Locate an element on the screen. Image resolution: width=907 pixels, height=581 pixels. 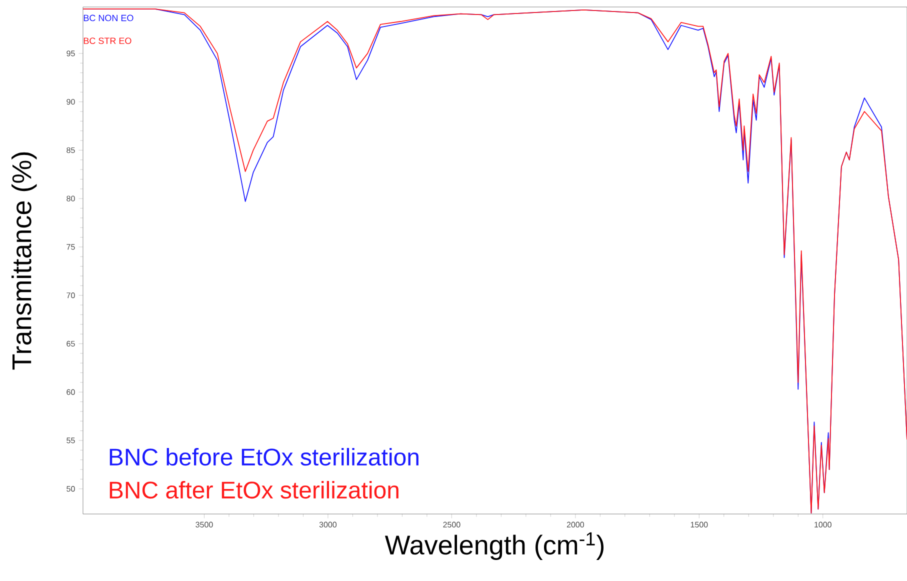
y-tick-label: 60 is located at coordinates (70, 392).